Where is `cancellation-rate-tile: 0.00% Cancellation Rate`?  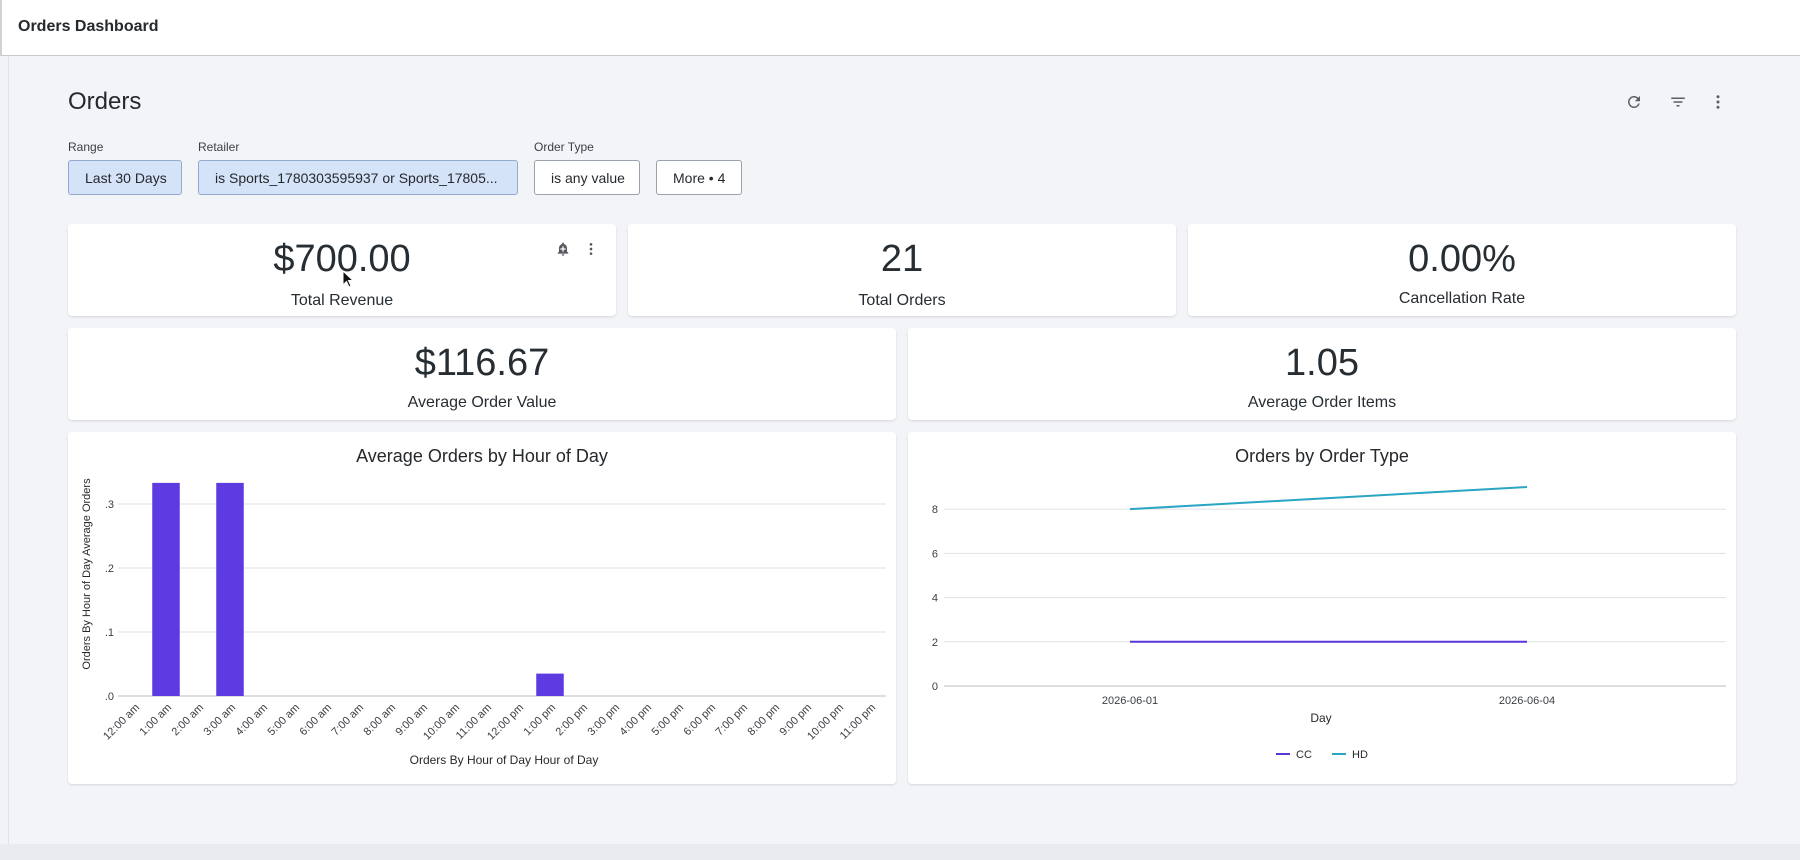
cancellation-rate-tile: 0.00% Cancellation Rate is located at coordinates (1462, 270).